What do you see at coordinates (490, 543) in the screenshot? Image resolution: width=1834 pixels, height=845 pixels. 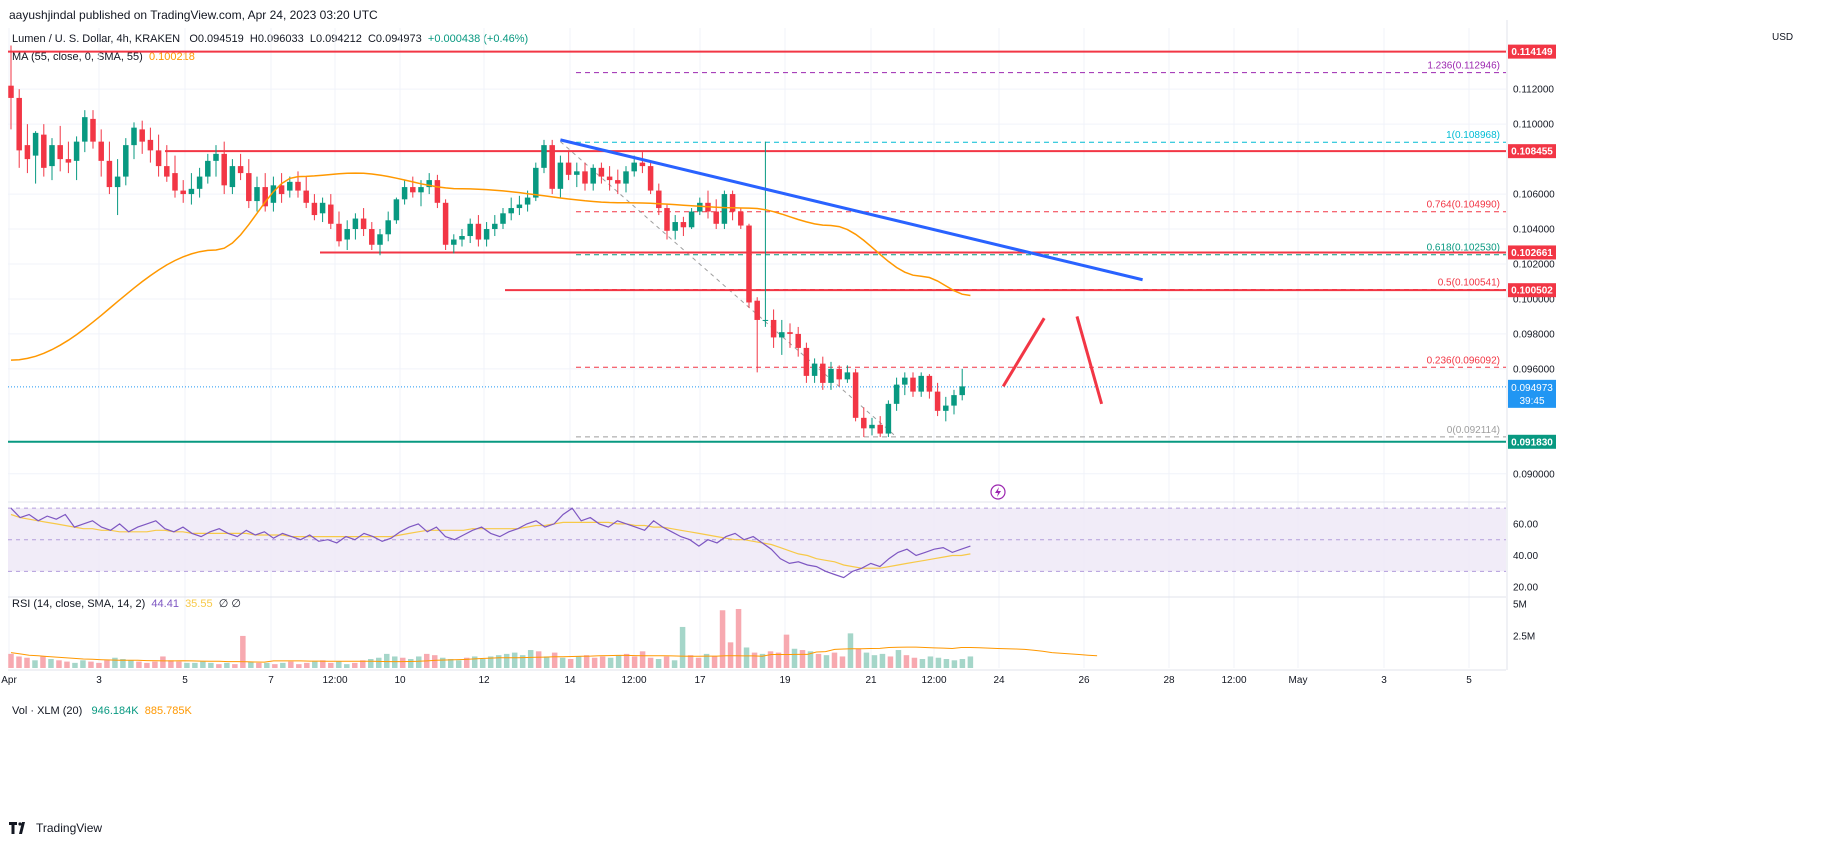 I see `rsi-line` at bounding box center [490, 543].